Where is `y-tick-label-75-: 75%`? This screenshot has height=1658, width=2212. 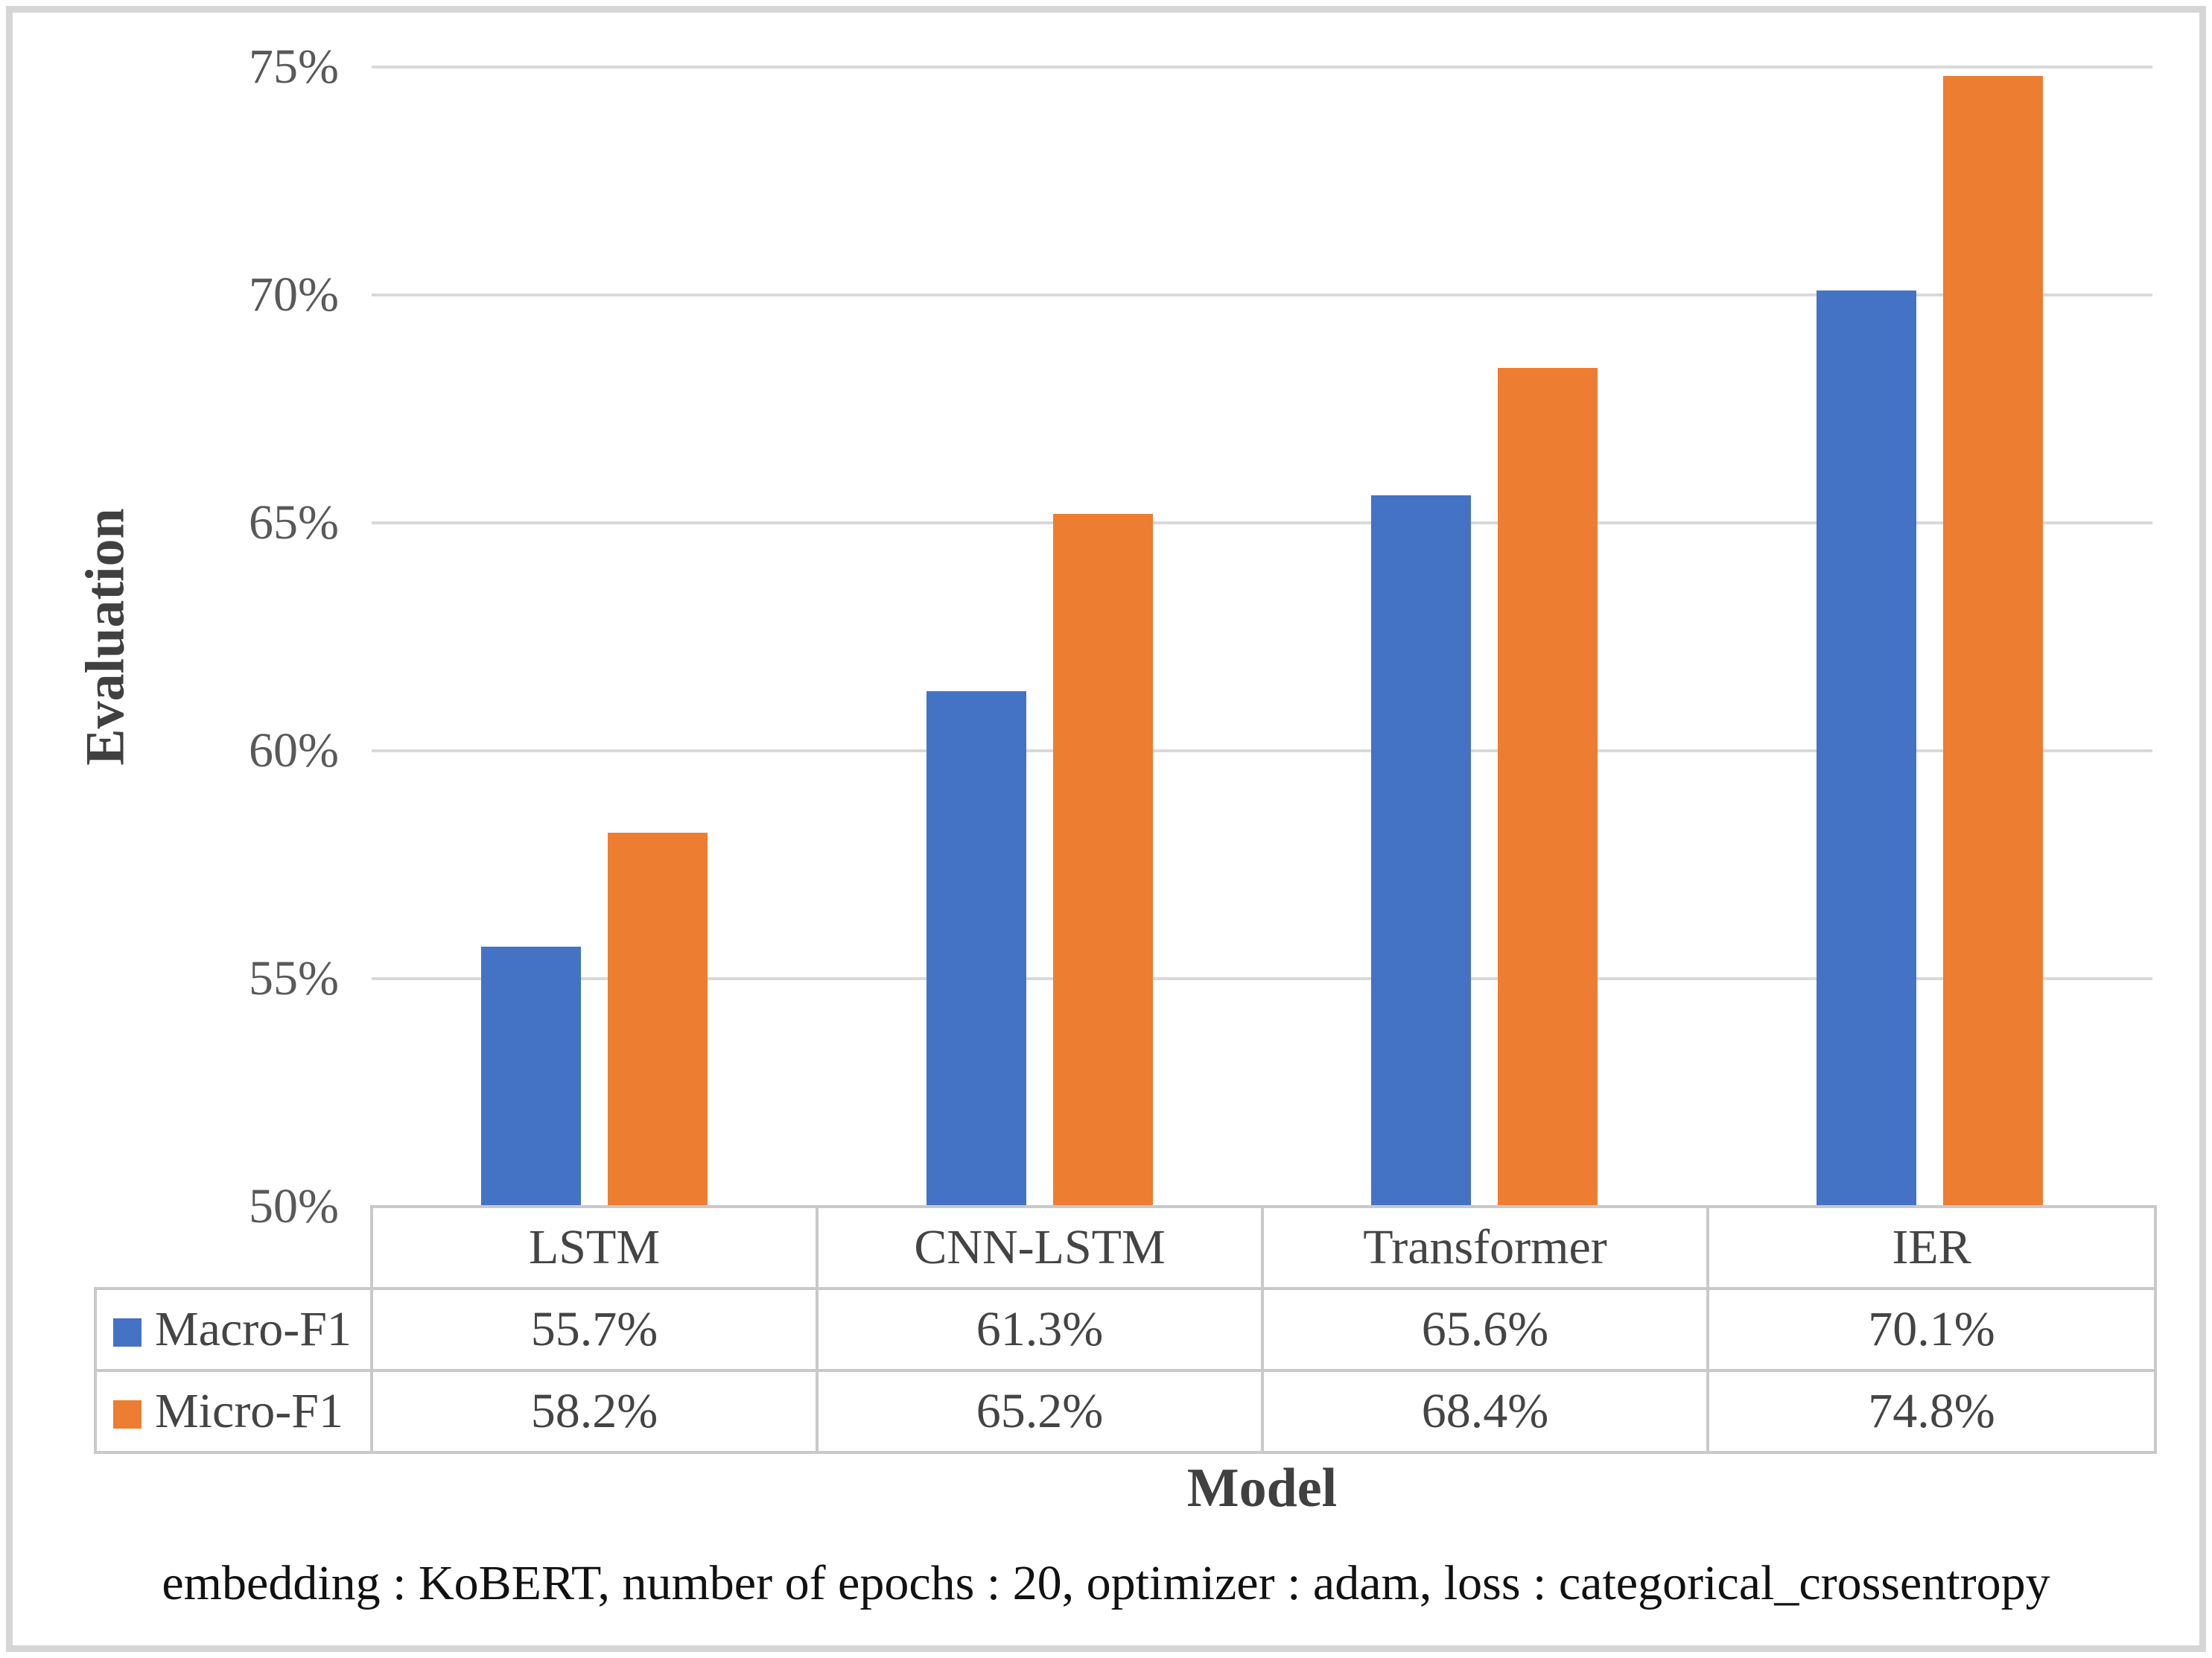
y-tick-label-75-: 75% is located at coordinates (294, 66).